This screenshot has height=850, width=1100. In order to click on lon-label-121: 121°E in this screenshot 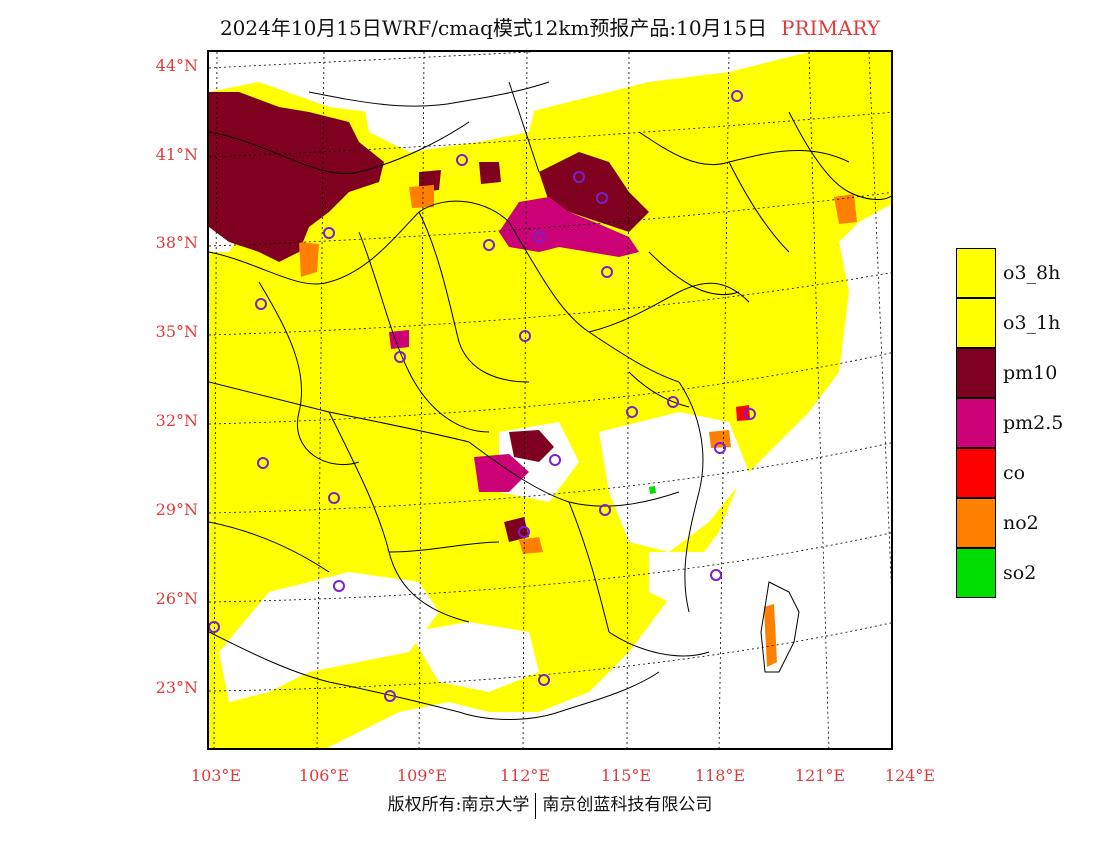, I will do `click(820, 775)`.